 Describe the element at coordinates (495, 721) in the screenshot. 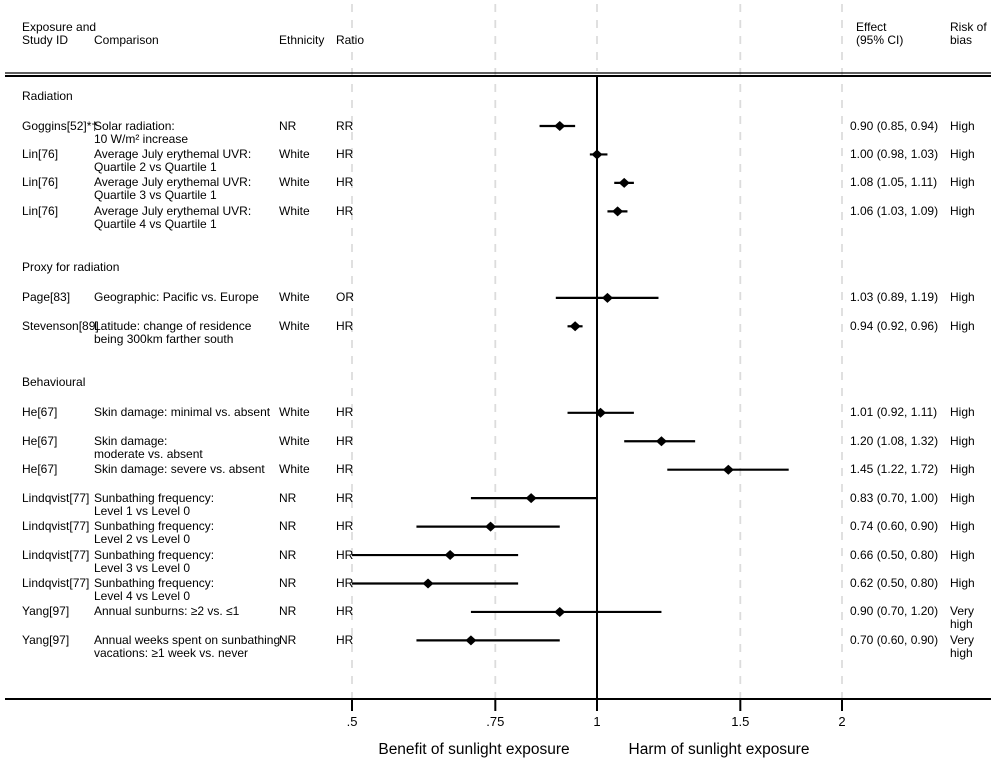

I see `axis-tick-label: .75` at that location.